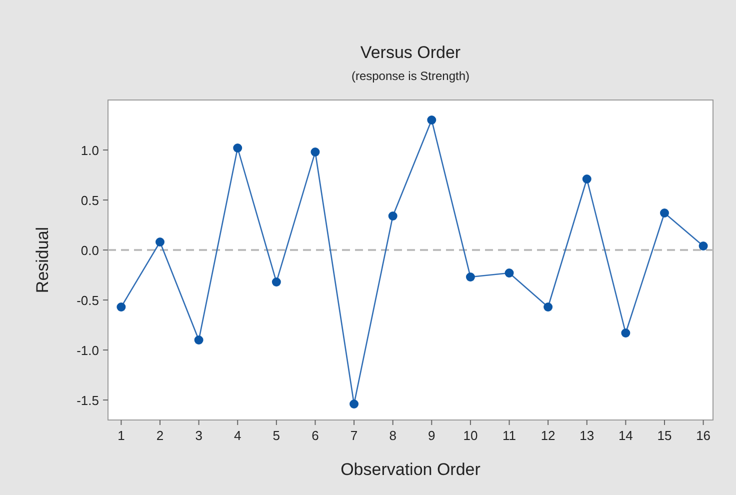 This screenshot has height=495, width=736. I want to click on y-tick-label: -1.0, so click(87, 350).